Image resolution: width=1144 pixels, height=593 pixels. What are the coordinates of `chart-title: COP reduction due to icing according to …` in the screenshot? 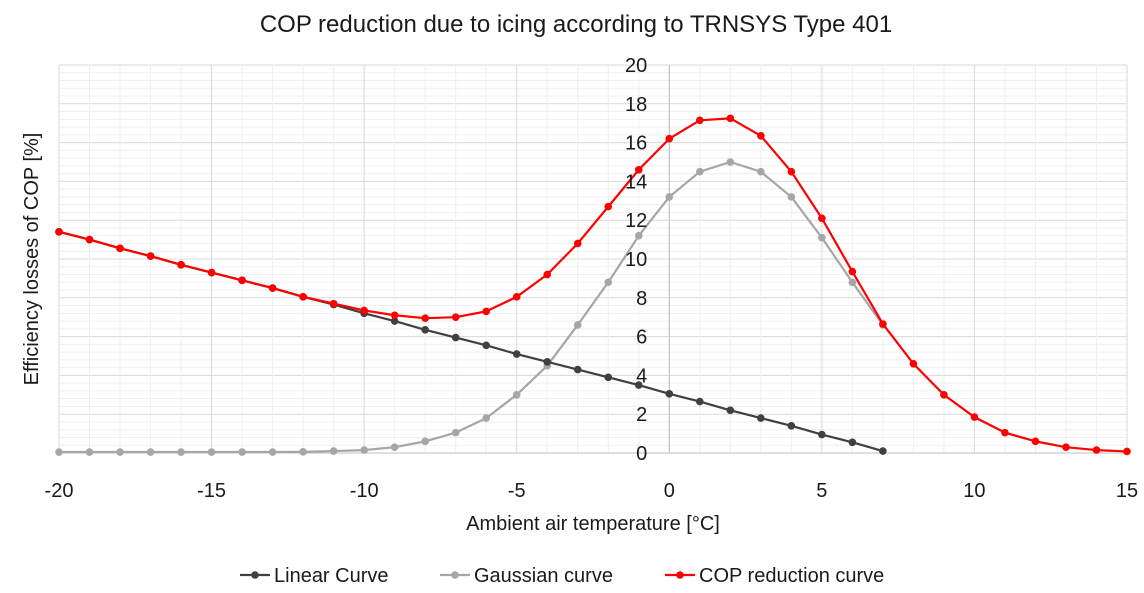 It's located at (576, 24).